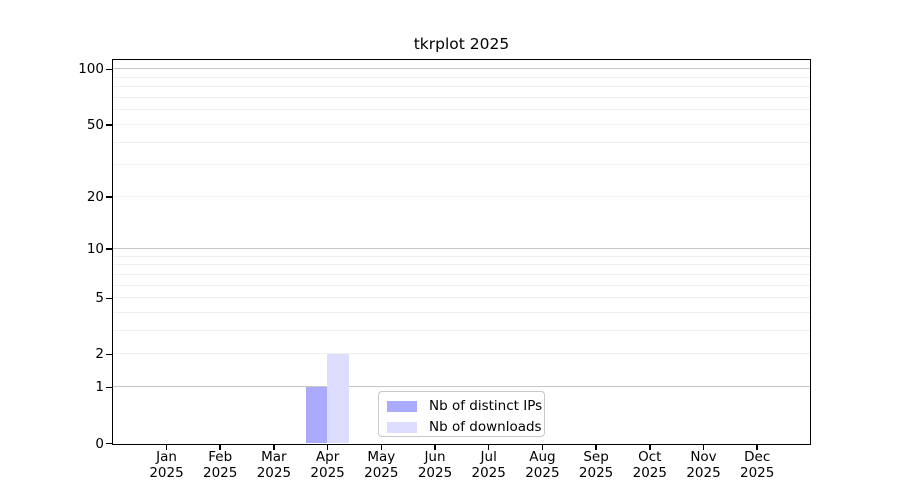 This screenshot has width=900, height=500. I want to click on x-tick-label-jun: Jun 2025, so click(435, 465).